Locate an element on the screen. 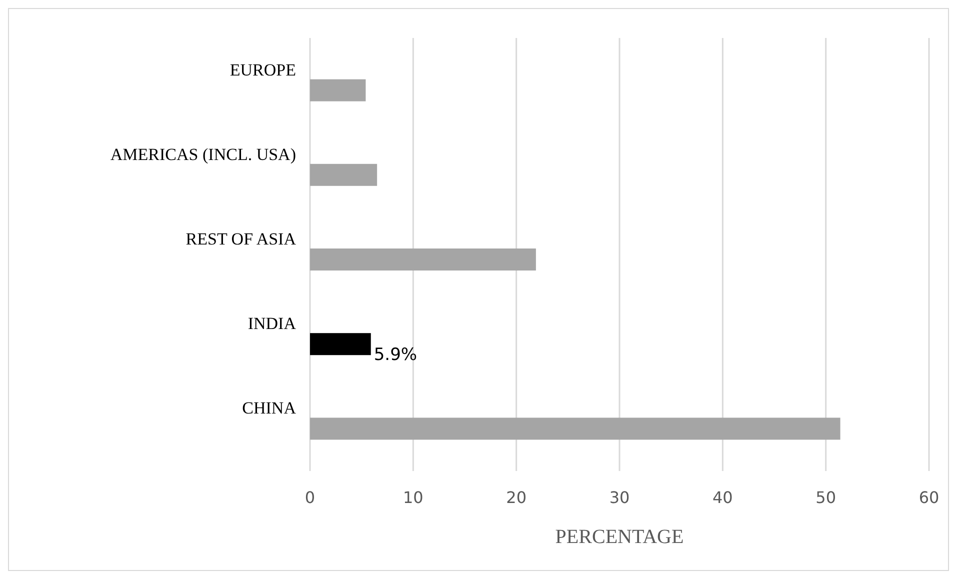  x-tick-label: 60 is located at coordinates (929, 497).